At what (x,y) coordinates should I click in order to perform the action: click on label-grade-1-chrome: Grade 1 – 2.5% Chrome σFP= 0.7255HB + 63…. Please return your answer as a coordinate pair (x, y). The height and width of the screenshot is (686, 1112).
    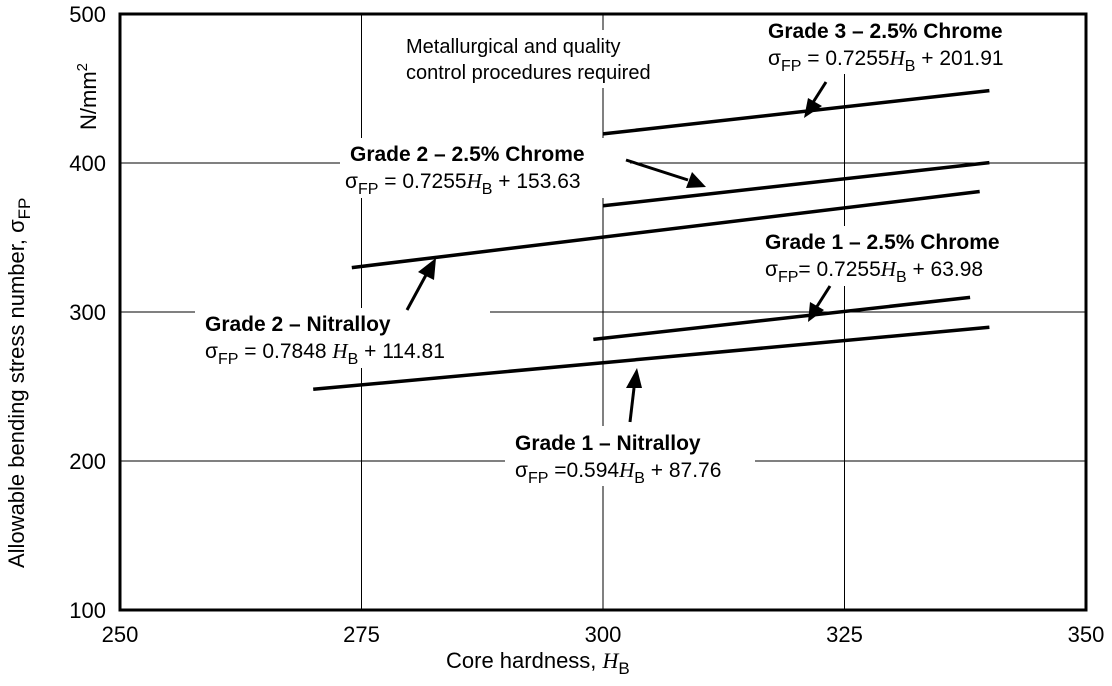
    Looking at the image, I should click on (882, 258).